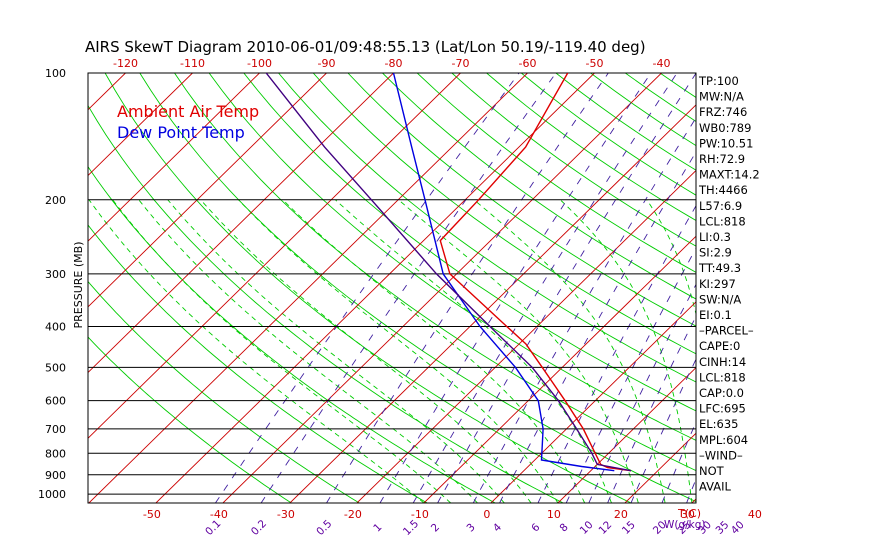 The width and height of the screenshot is (870, 560). Describe the element at coordinates (595, 63) in the screenshot. I see `top-temp-tick-label: -50` at that location.